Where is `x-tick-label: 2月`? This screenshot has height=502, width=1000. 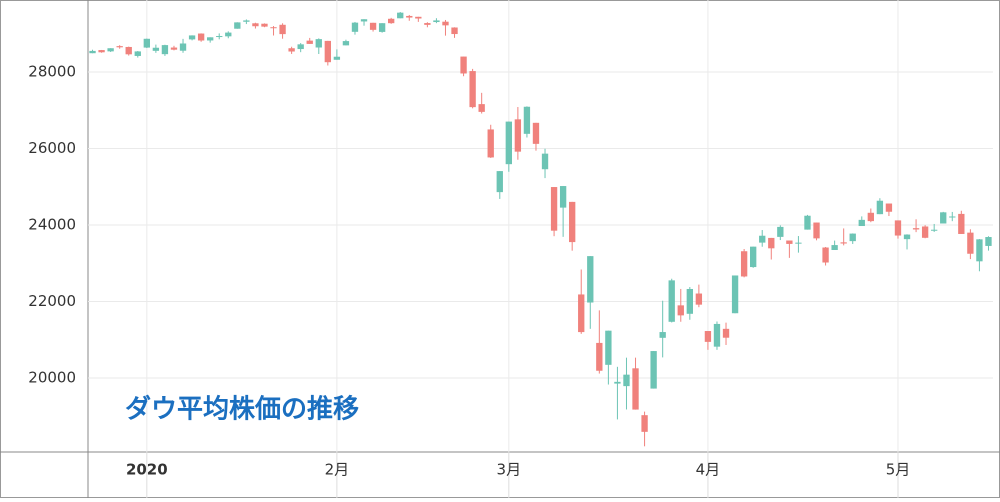 x-tick-label: 2月 is located at coordinates (337, 470).